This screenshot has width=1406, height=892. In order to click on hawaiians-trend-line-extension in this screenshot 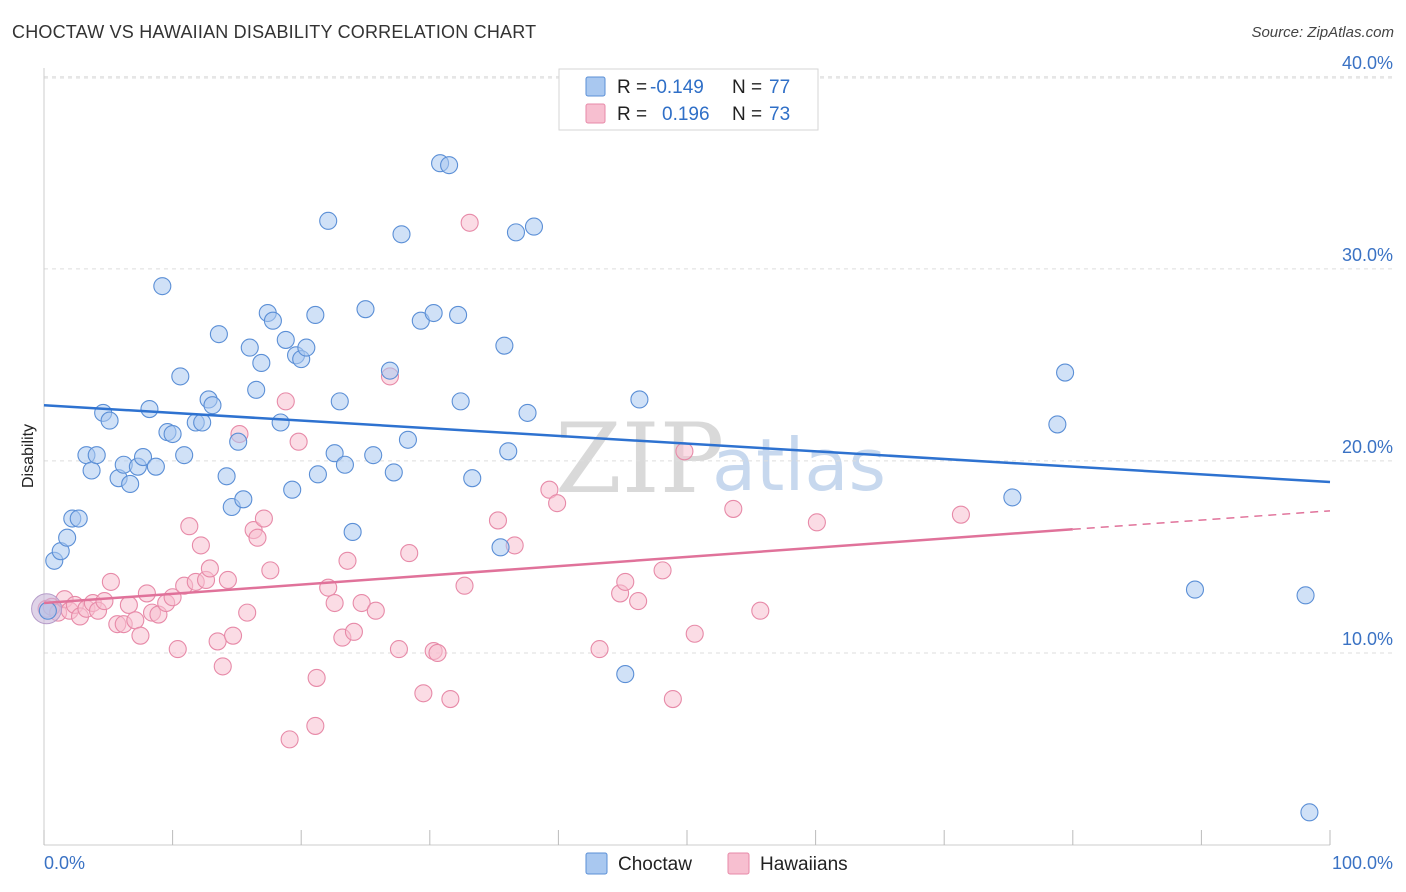, I will do `click(1201, 520)`.